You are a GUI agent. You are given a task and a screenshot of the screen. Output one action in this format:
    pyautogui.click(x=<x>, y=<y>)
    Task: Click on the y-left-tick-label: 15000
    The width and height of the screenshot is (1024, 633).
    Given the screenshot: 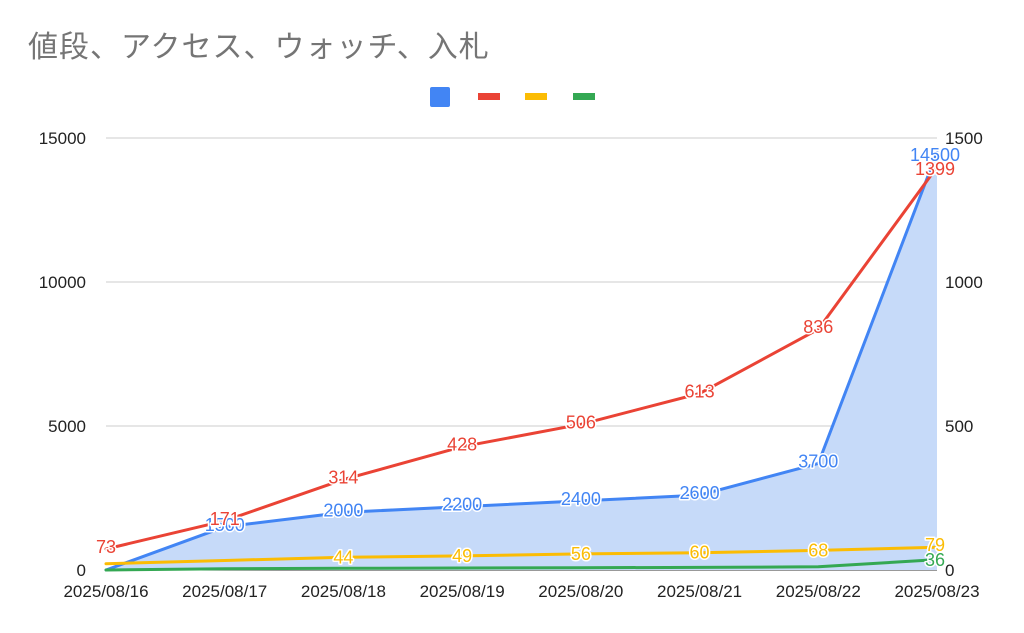 What is the action you would take?
    pyautogui.click(x=62, y=138)
    